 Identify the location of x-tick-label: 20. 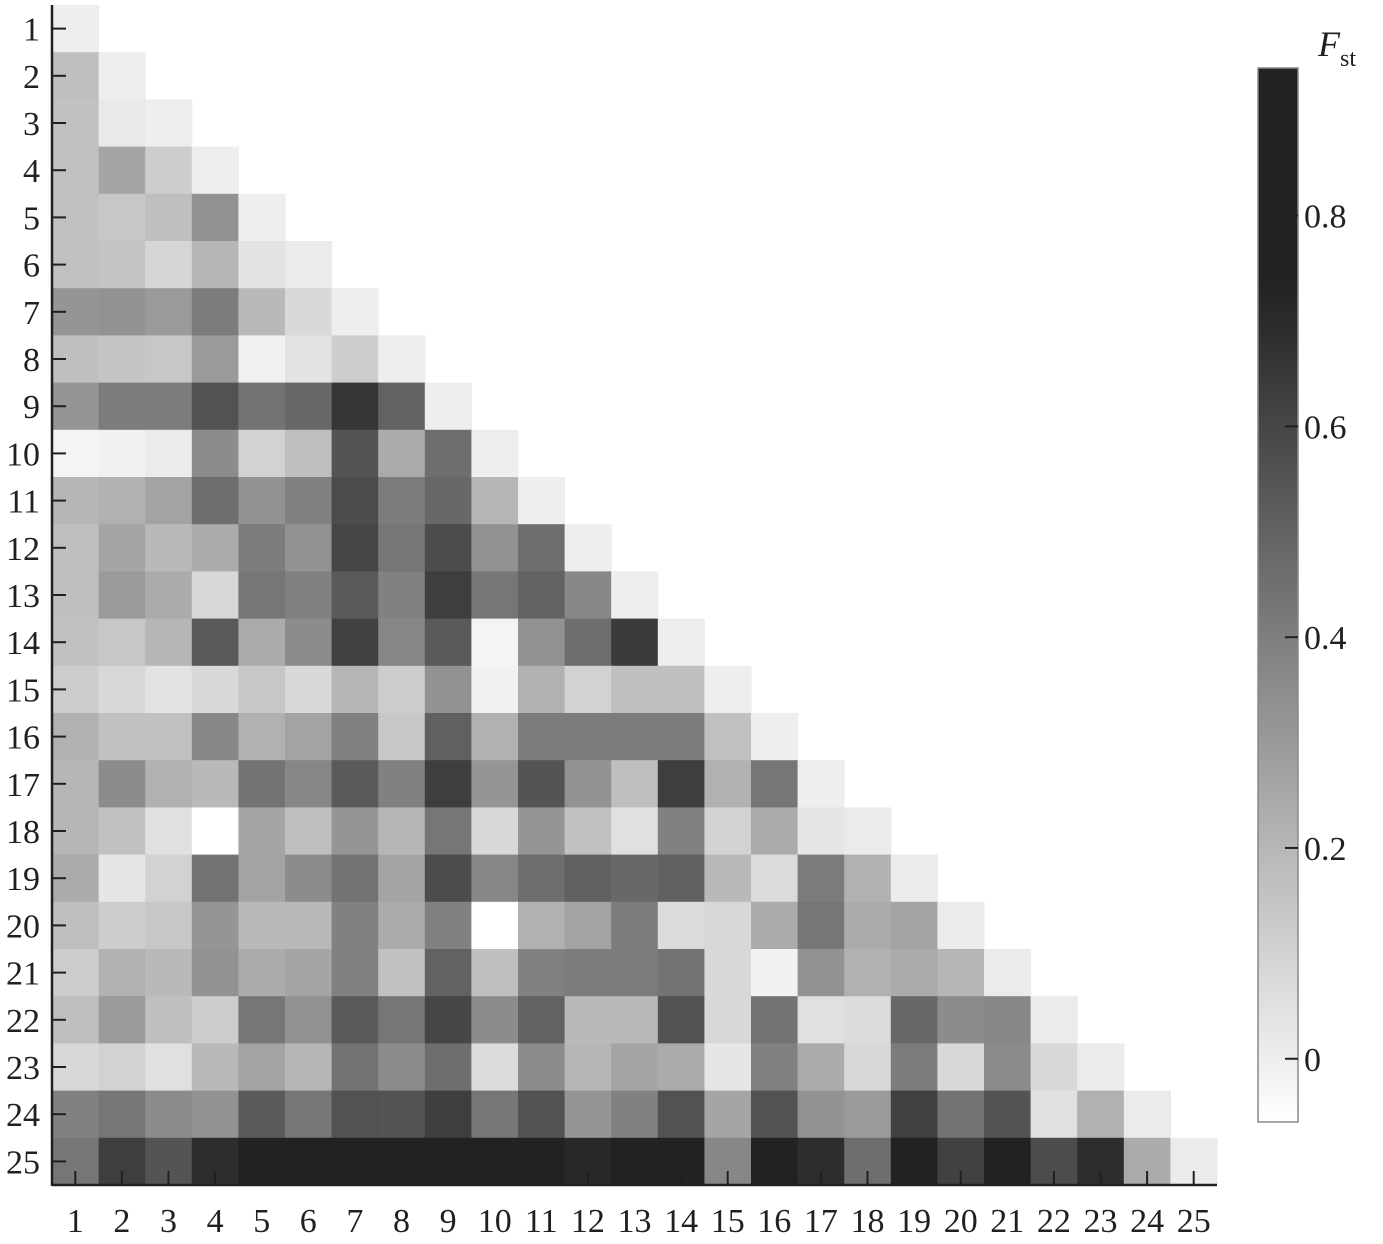
(961, 1221).